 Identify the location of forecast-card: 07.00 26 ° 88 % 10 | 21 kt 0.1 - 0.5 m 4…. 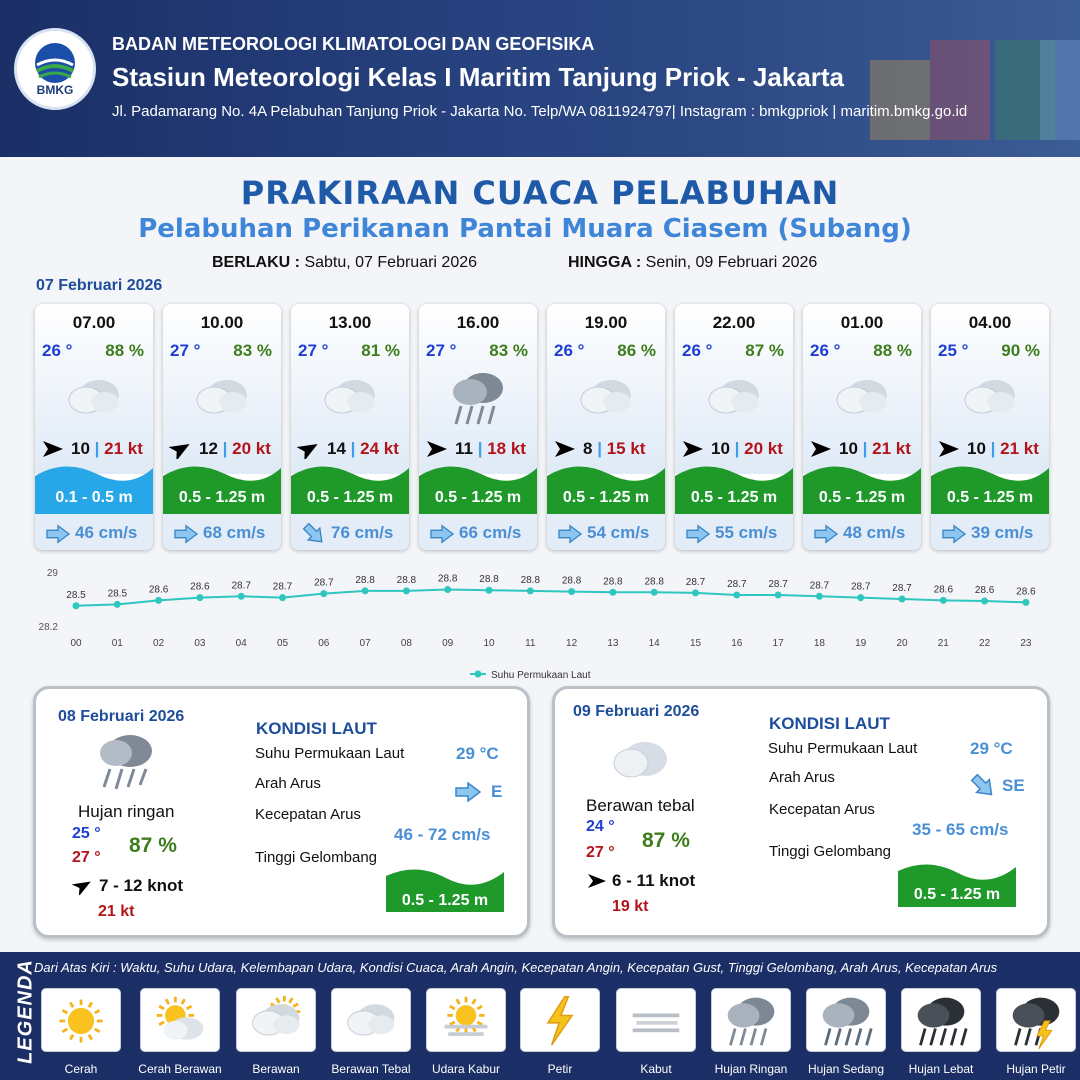
(94, 427).